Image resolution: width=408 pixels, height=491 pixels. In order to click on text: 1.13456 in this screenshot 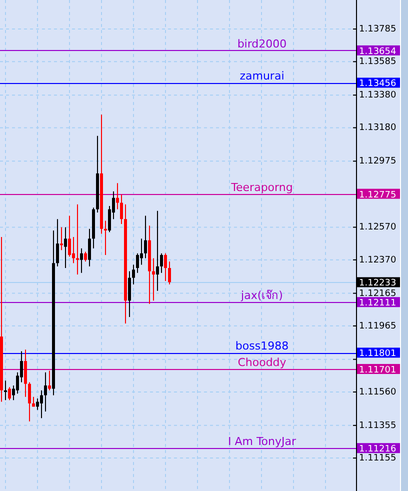, I will do `click(377, 84)`.